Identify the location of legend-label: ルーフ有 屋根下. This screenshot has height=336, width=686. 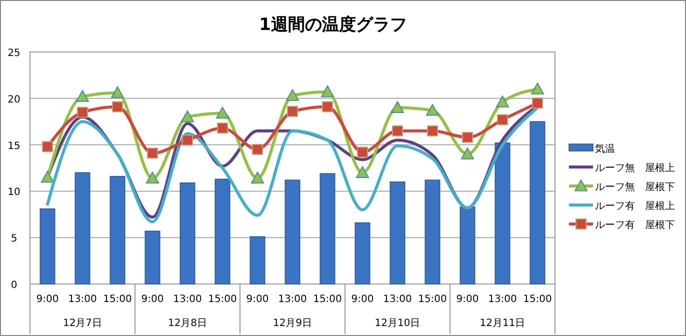
(635, 225).